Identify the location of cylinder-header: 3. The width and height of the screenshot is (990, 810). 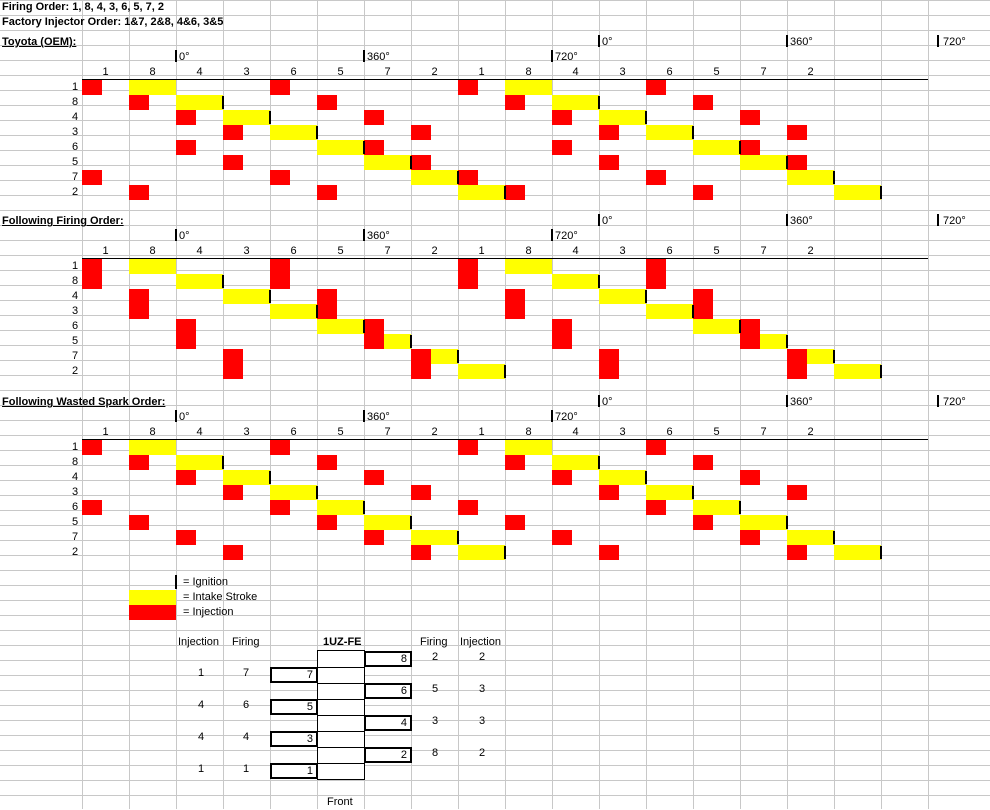
(622, 72).